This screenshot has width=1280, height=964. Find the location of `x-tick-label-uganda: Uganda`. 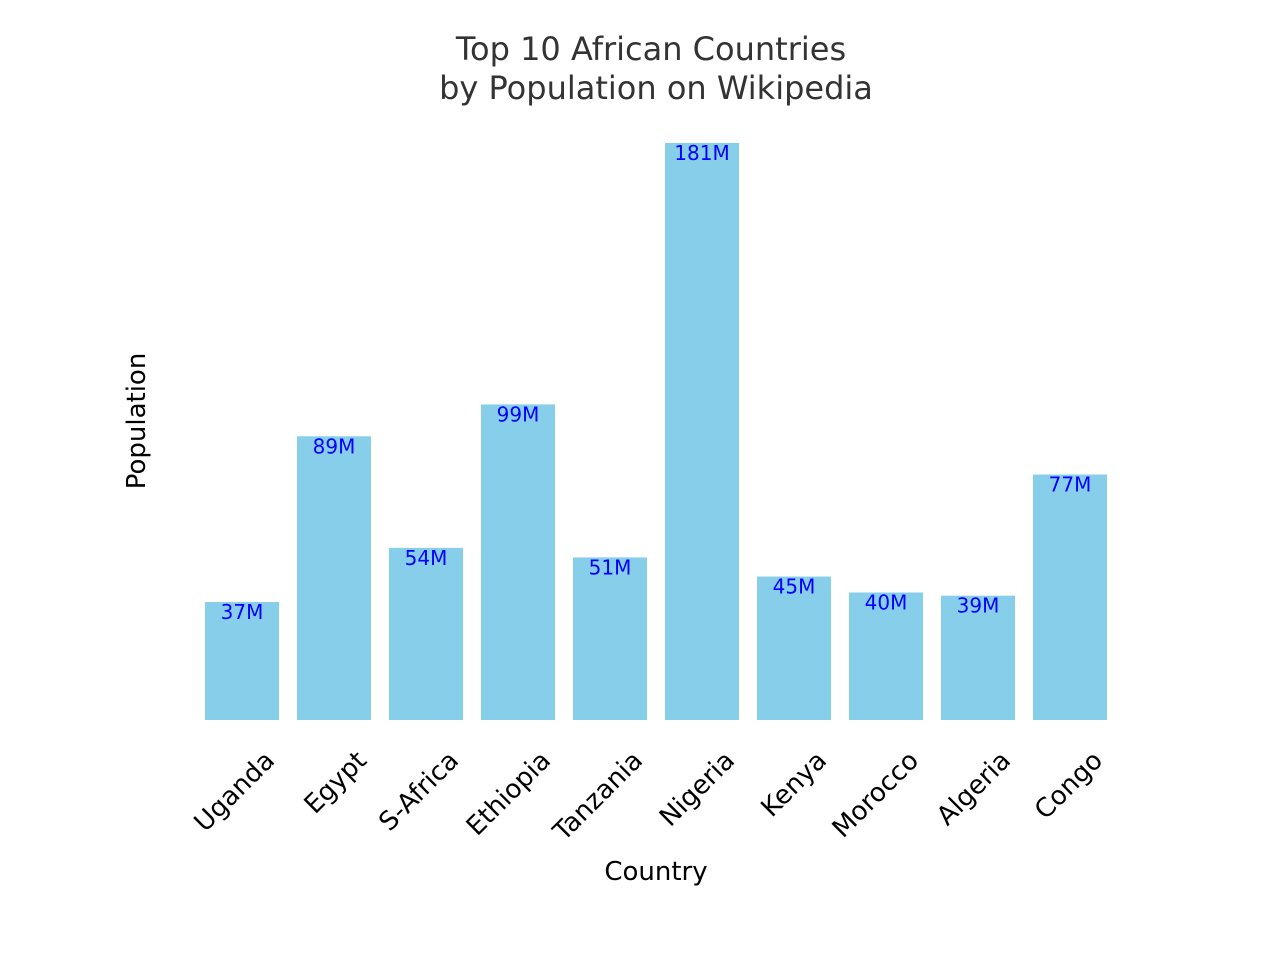

x-tick-label-uganda: Uganda is located at coordinates (235, 792).